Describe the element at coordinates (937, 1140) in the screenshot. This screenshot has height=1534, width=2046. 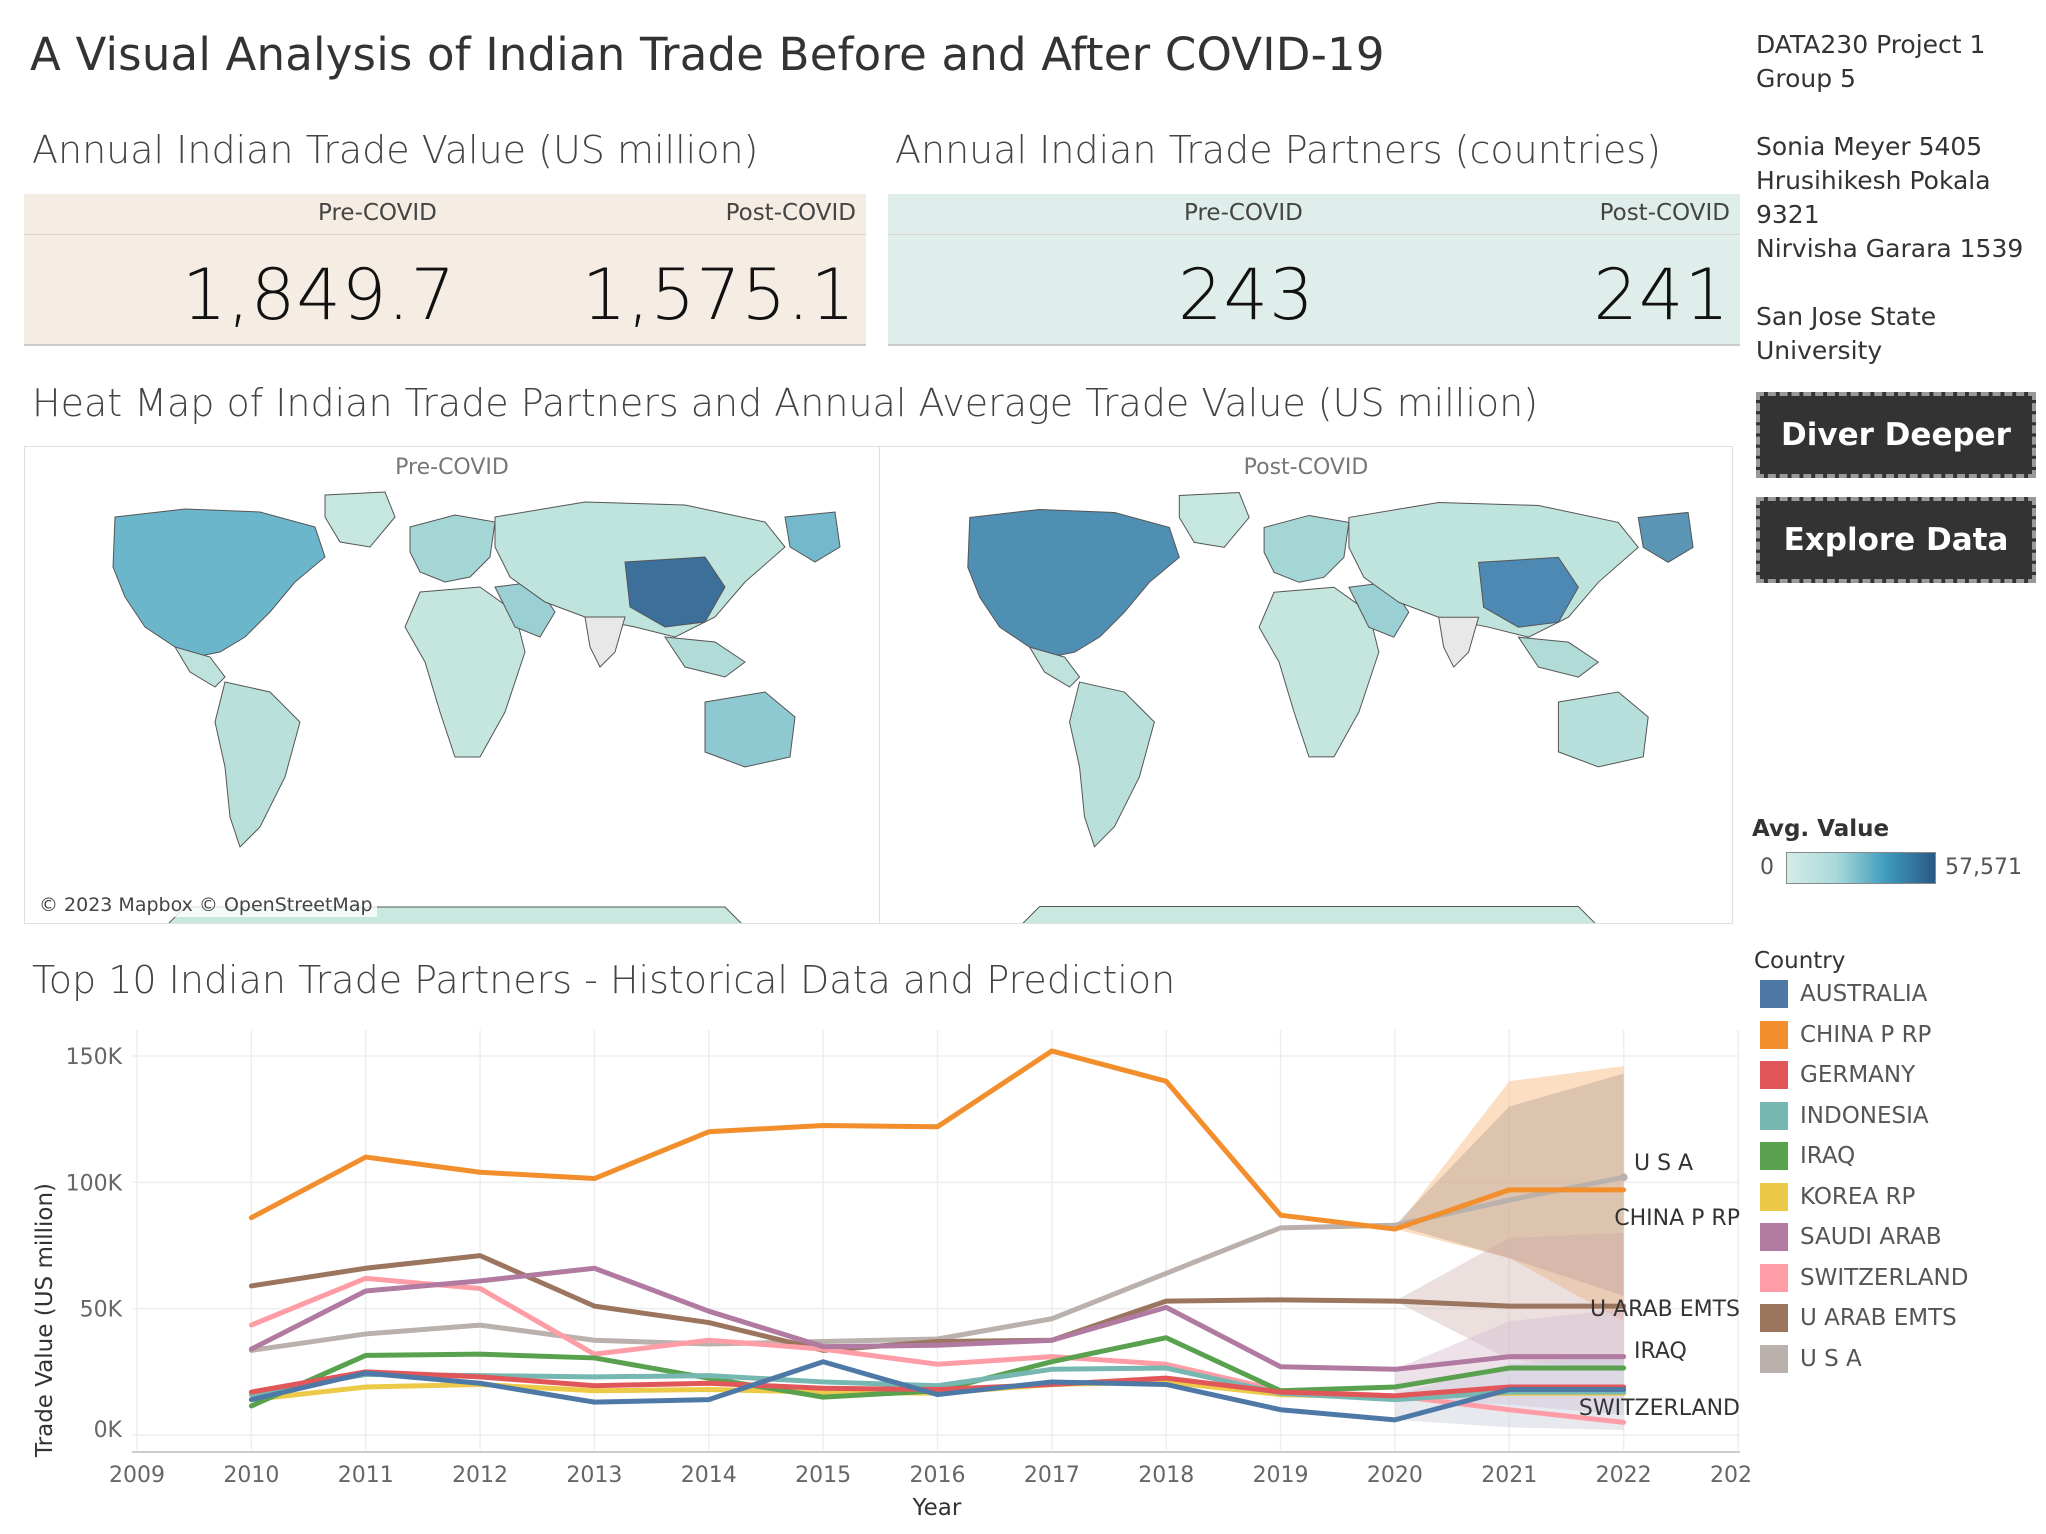
I see `series-line-china-p-rp` at that location.